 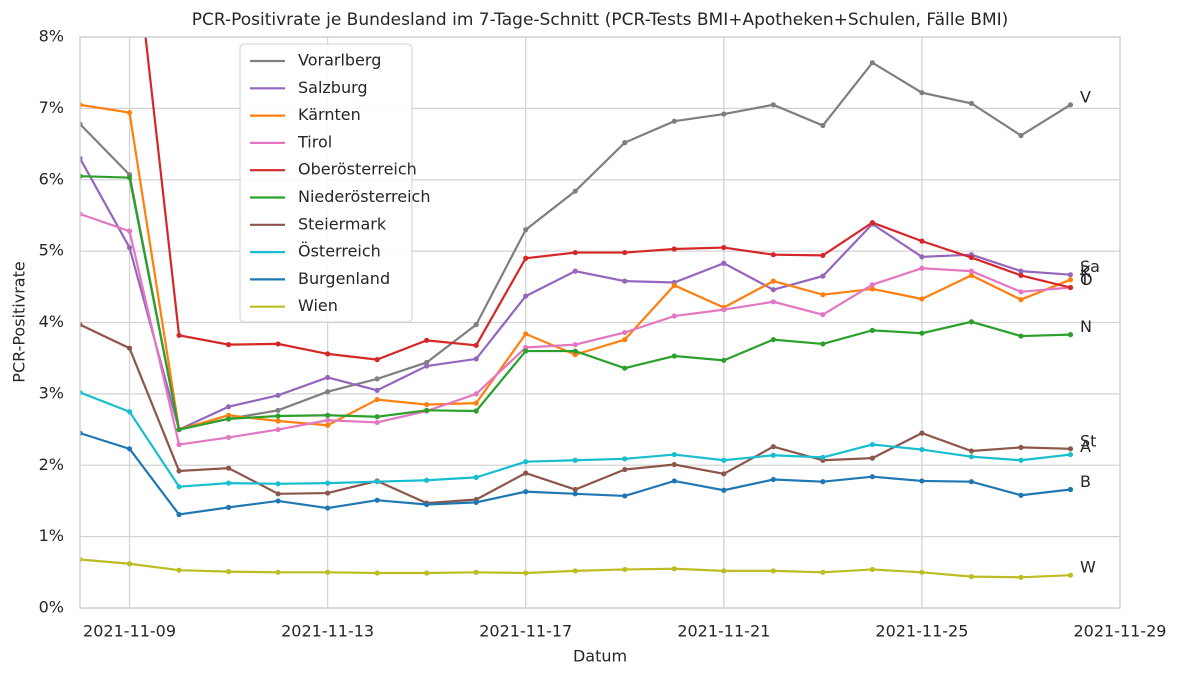 I want to click on x-tick-label: 2021-11-13, so click(x=327, y=631).